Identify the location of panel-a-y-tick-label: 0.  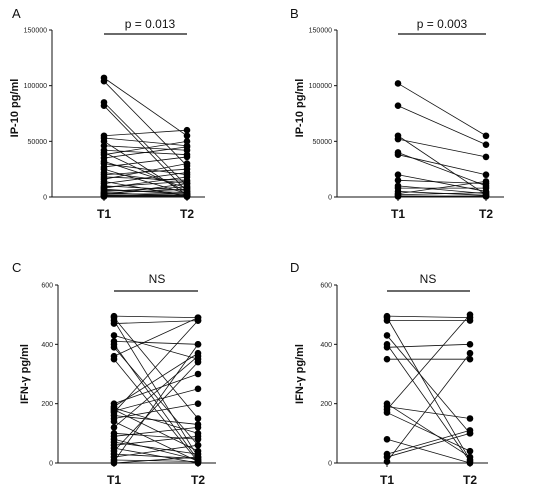
(45, 198).